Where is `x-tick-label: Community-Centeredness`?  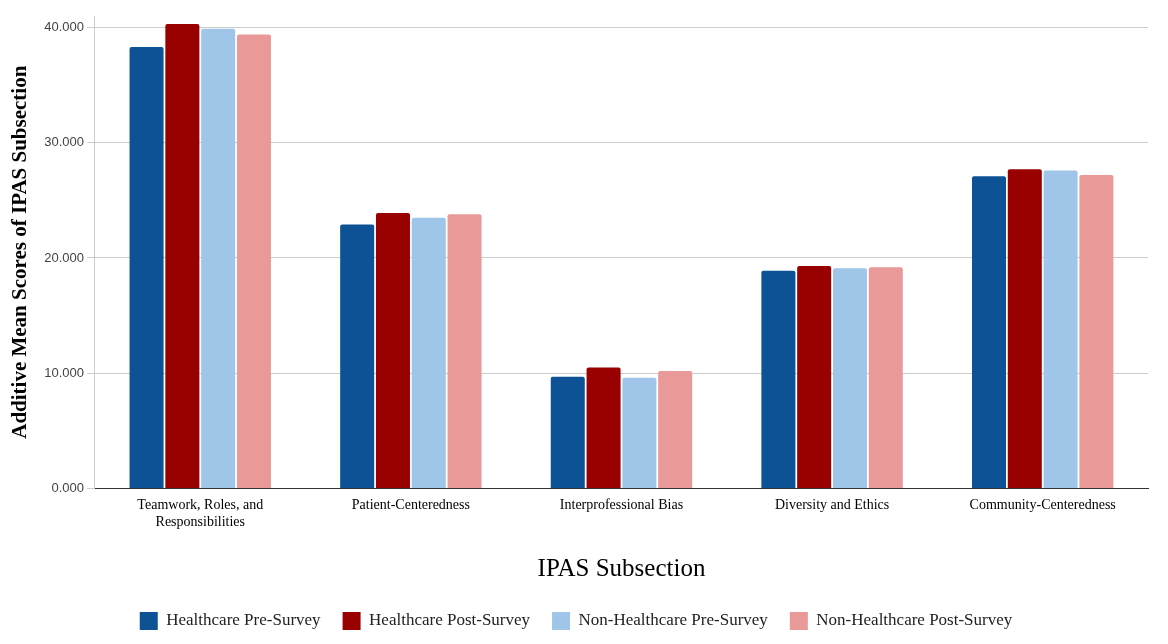 x-tick-label: Community-Centeredness is located at coordinates (1042, 505).